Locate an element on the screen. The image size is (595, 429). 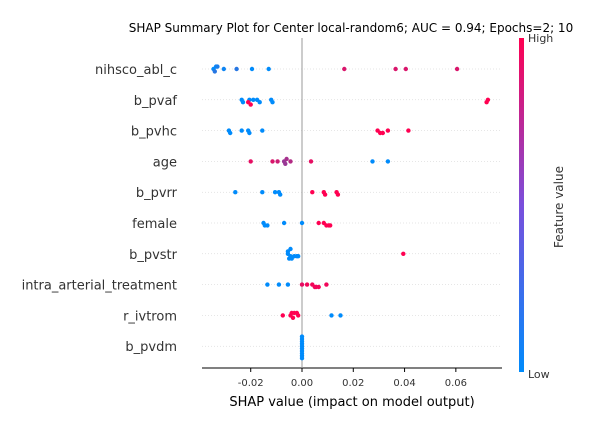
x-tick-label: 0.02 is located at coordinates (353, 383).